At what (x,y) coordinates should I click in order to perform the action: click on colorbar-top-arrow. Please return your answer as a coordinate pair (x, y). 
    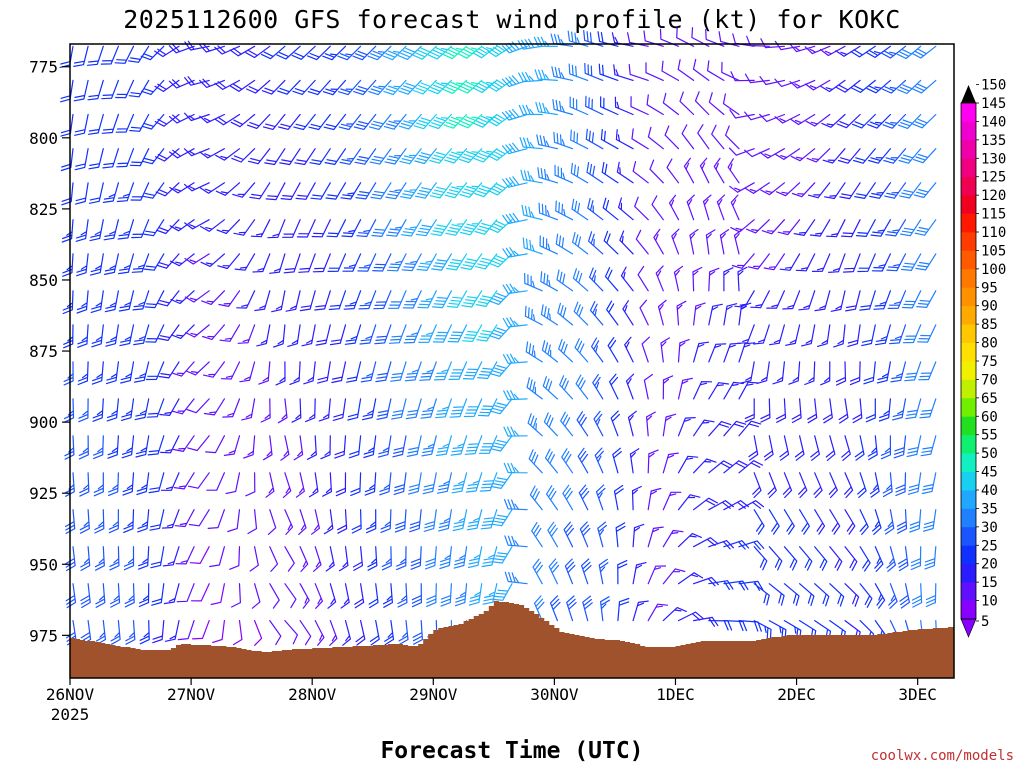
    Looking at the image, I should click on (968, 94).